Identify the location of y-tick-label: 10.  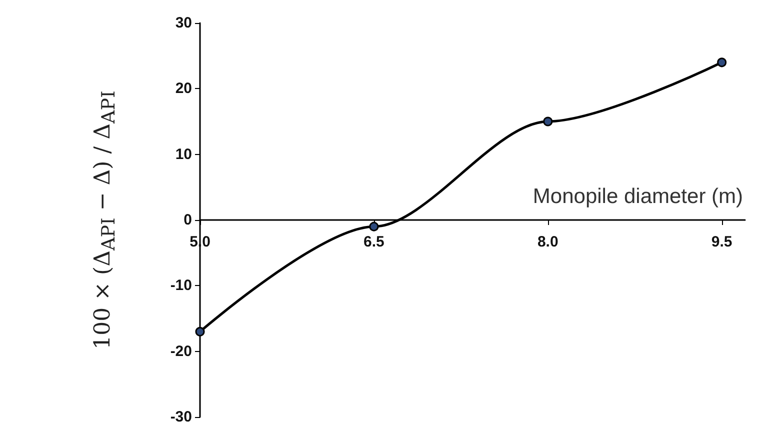
(183, 154).